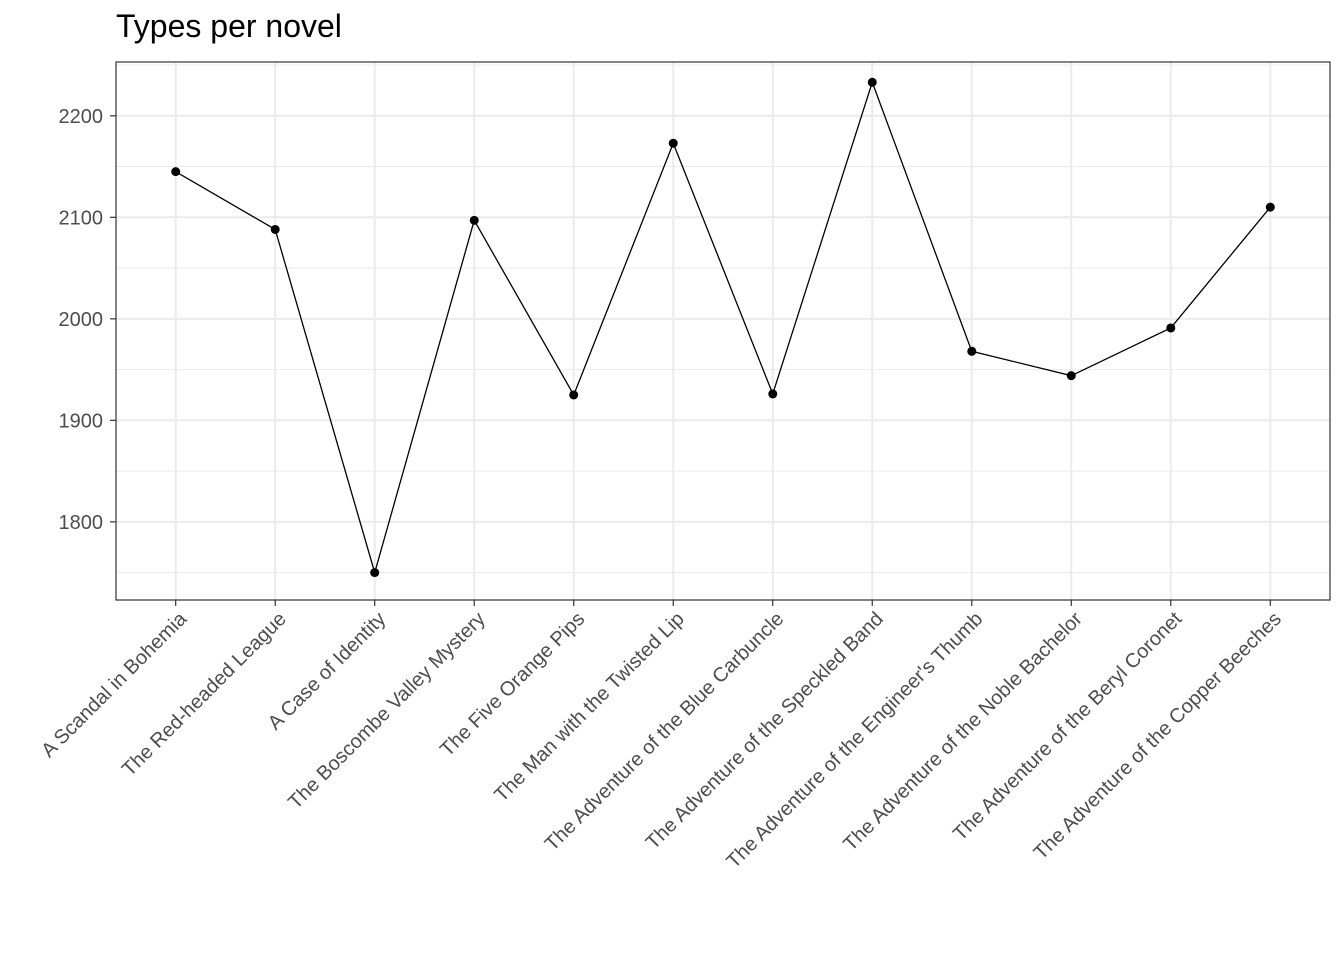 The height and width of the screenshot is (960, 1344). Describe the element at coordinates (204, 694) in the screenshot. I see `x-tick-label: The Red-headed League` at that location.